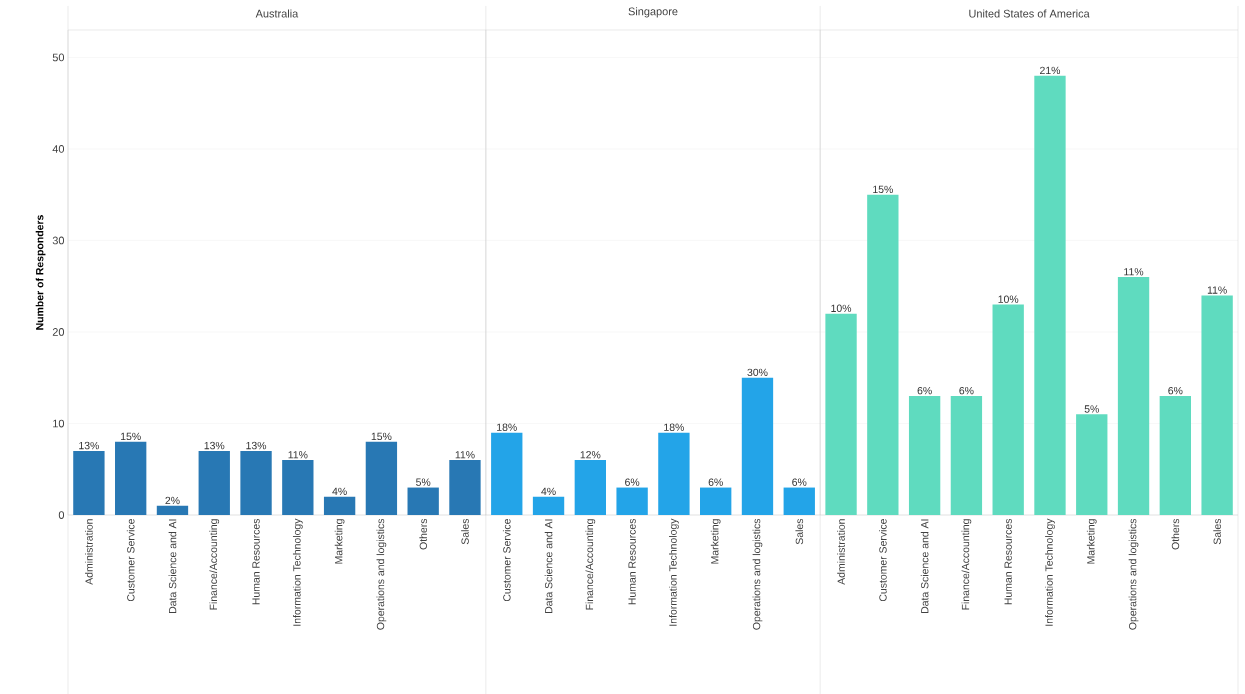  What do you see at coordinates (277, 13) in the screenshot?
I see `chart-title: Australia` at bounding box center [277, 13].